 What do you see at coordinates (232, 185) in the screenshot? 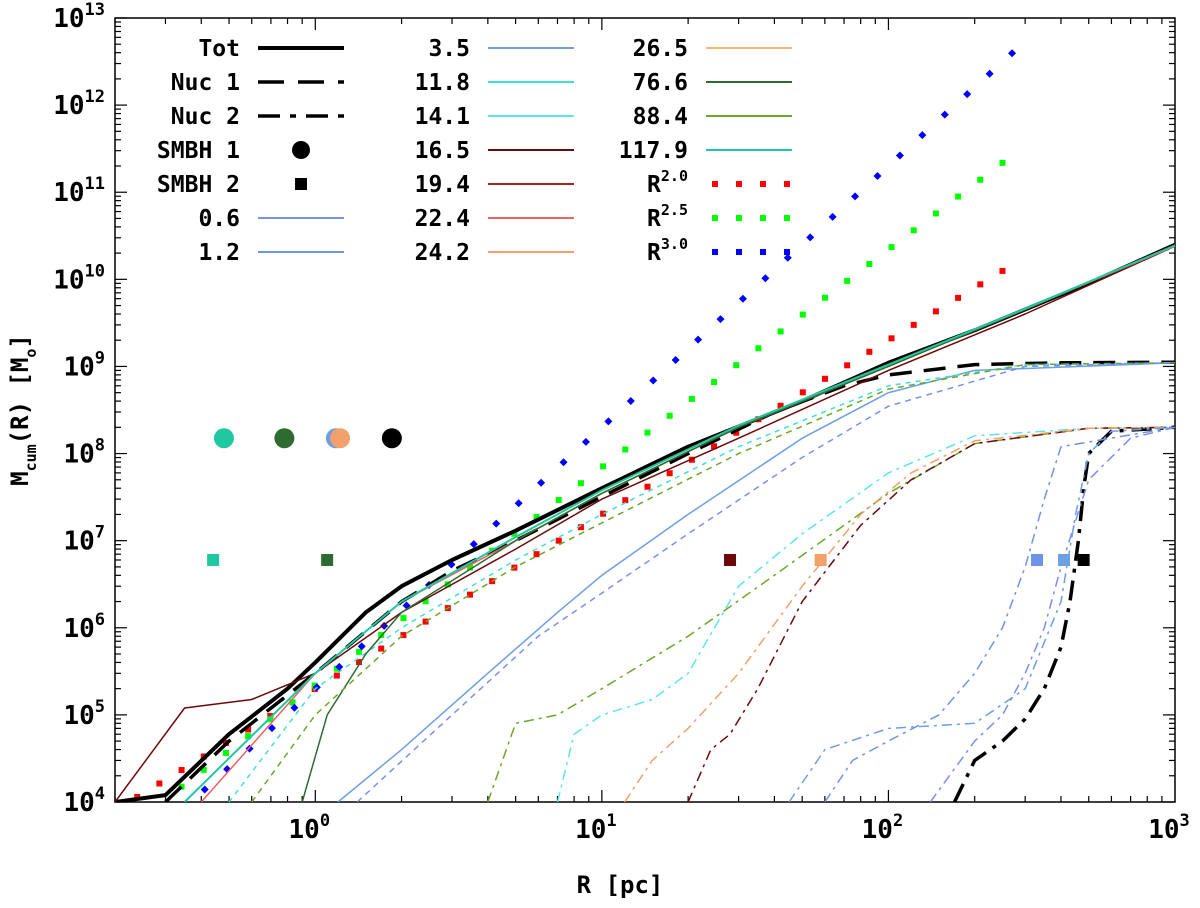
I see `legend-entry: SMBH 2` at bounding box center [232, 185].